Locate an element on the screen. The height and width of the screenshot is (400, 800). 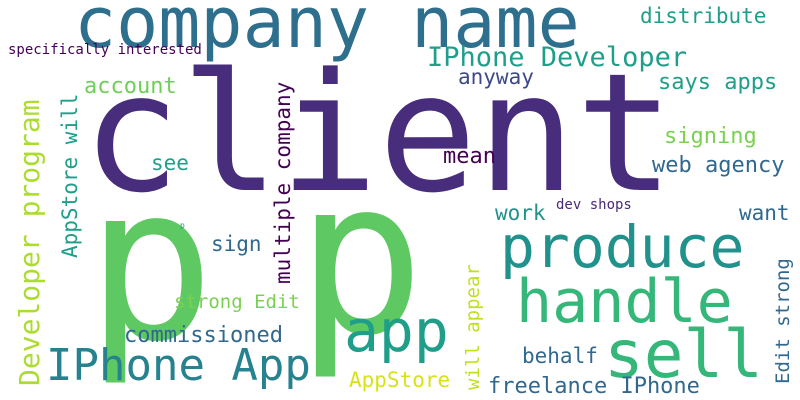
word-handle: handle is located at coordinates (624, 302).